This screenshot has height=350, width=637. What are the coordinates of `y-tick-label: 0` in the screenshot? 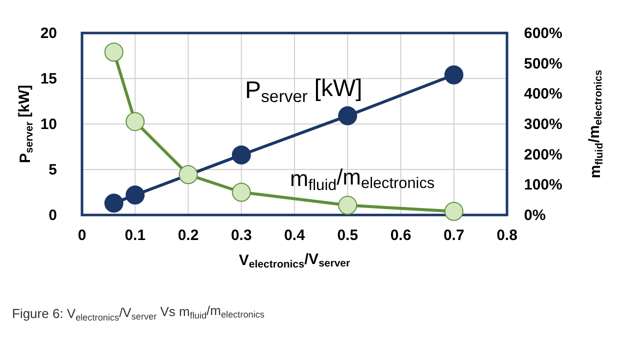 It's located at (52, 215).